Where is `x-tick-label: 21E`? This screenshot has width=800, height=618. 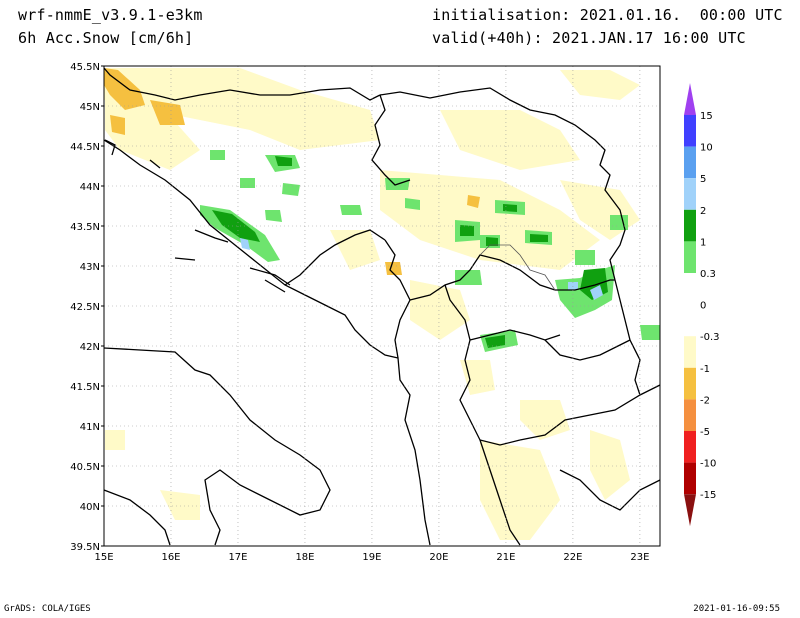
x-tick-label: 21E is located at coordinates (505, 557).